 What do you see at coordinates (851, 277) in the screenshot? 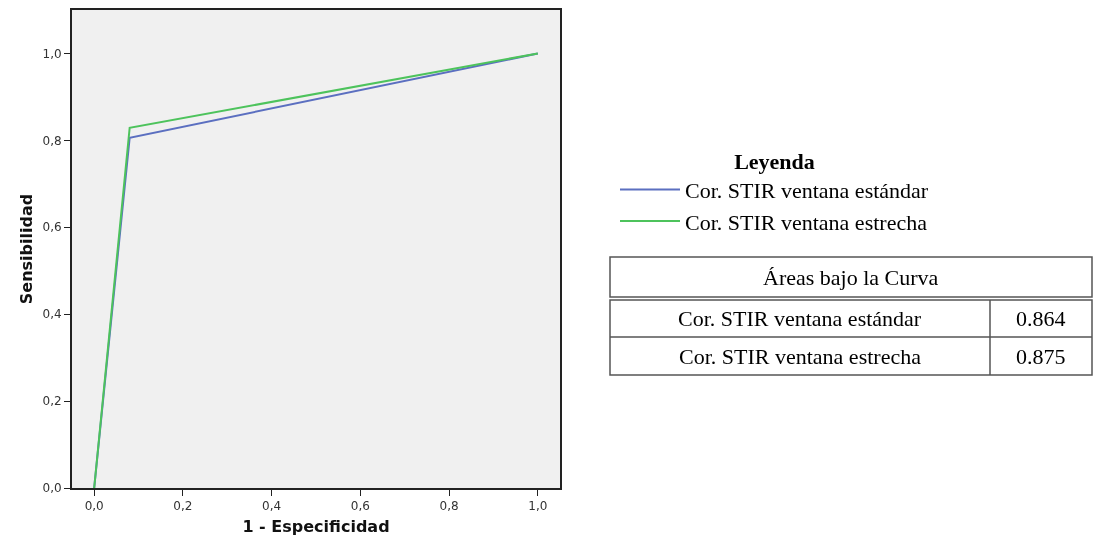
I see `text: Áreas bajo la Curva` at bounding box center [851, 277].